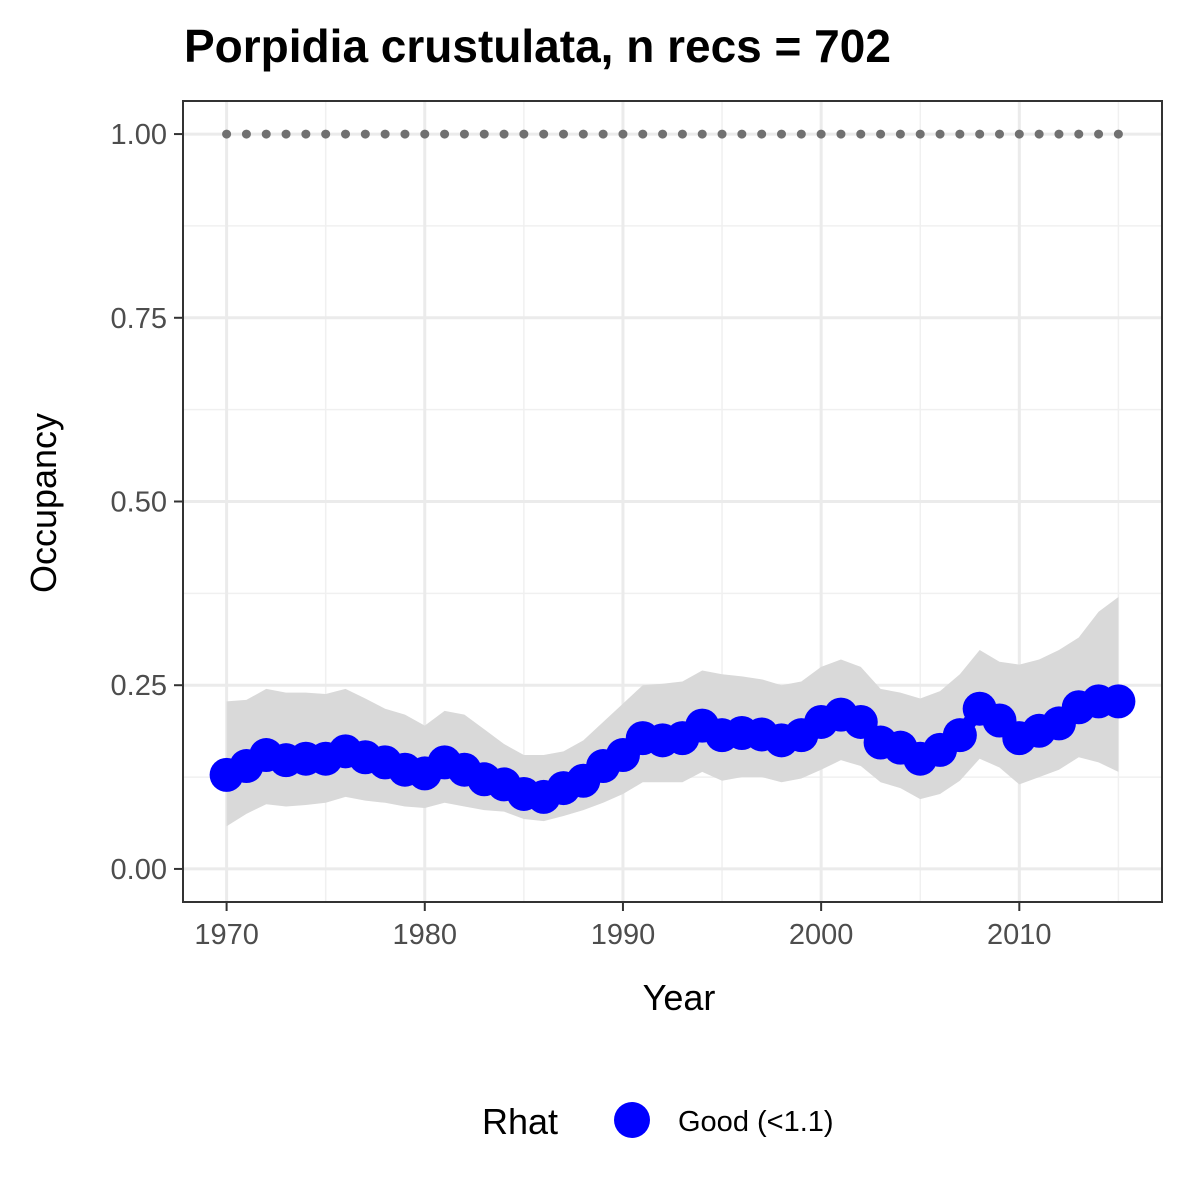 The height and width of the screenshot is (1200, 1200). I want to click on y-axis-title: Occupancy, so click(43, 503).